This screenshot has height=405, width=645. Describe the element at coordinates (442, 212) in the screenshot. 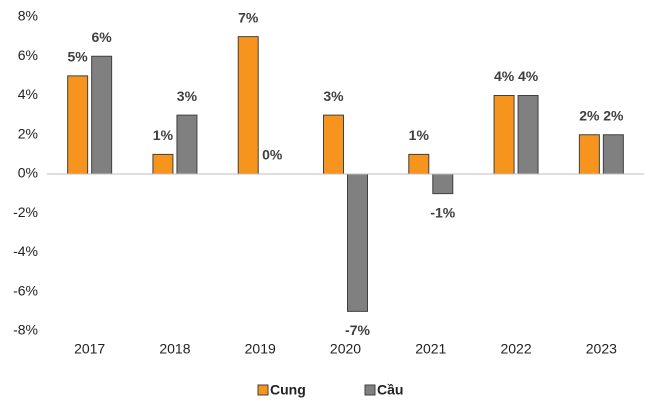

I see `value-label: -1%` at that location.